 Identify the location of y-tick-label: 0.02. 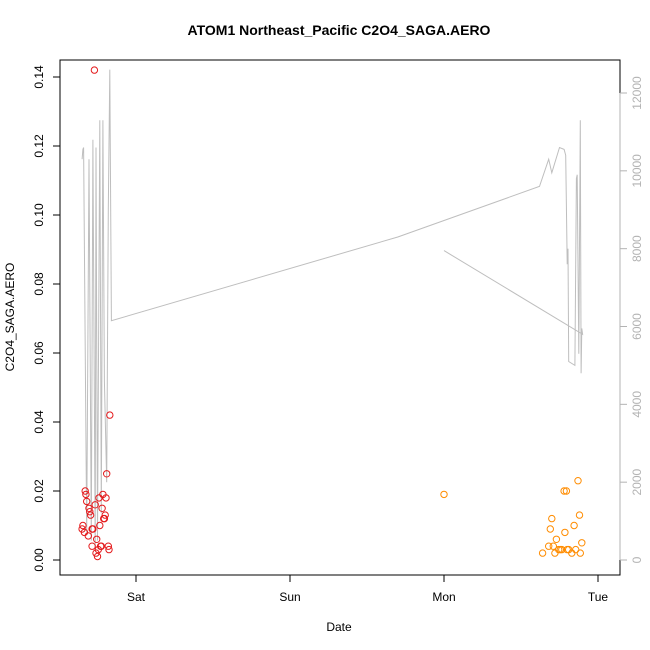
(39, 491).